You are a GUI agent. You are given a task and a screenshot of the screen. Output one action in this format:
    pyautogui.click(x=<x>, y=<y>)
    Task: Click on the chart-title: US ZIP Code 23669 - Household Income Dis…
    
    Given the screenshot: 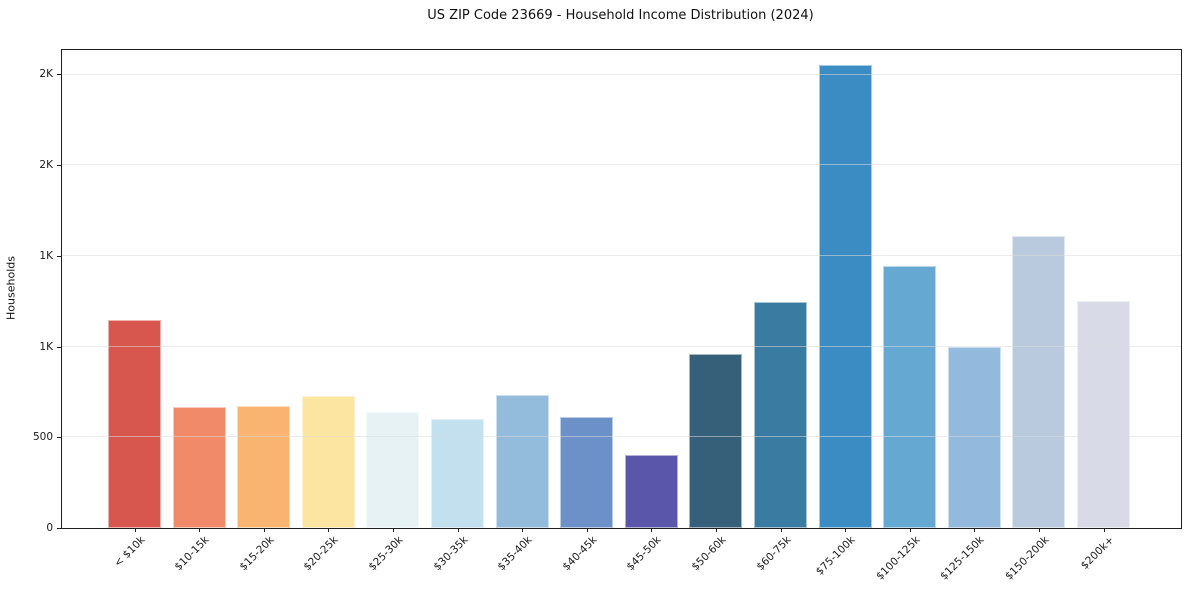 What is the action you would take?
    pyautogui.click(x=620, y=15)
    